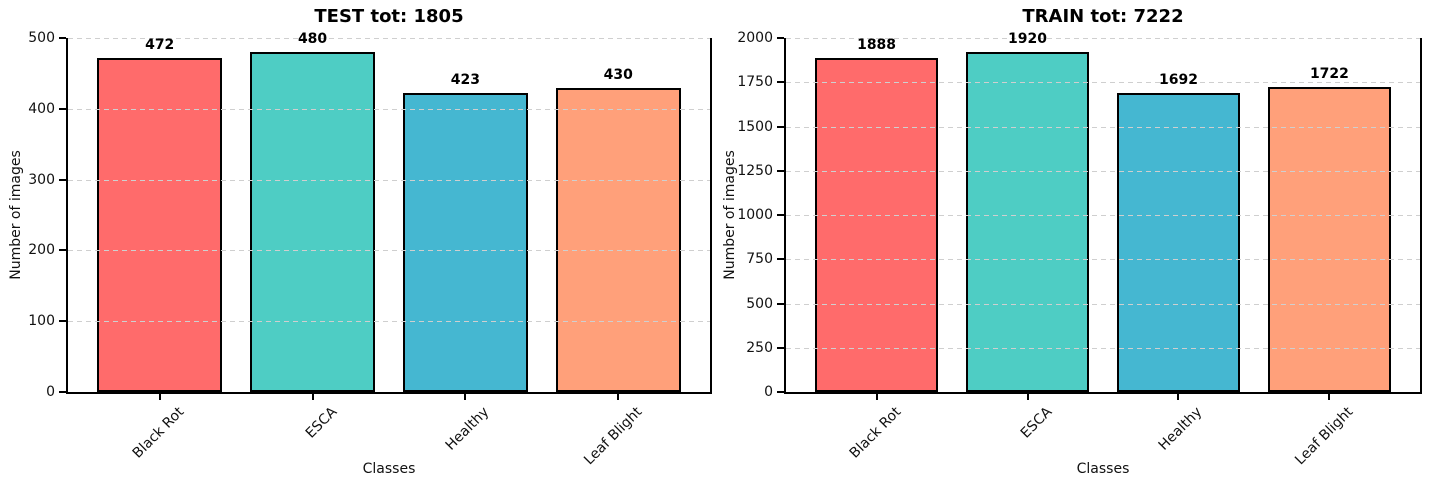  I want to click on y-tick-label: 1750, so click(755, 82).